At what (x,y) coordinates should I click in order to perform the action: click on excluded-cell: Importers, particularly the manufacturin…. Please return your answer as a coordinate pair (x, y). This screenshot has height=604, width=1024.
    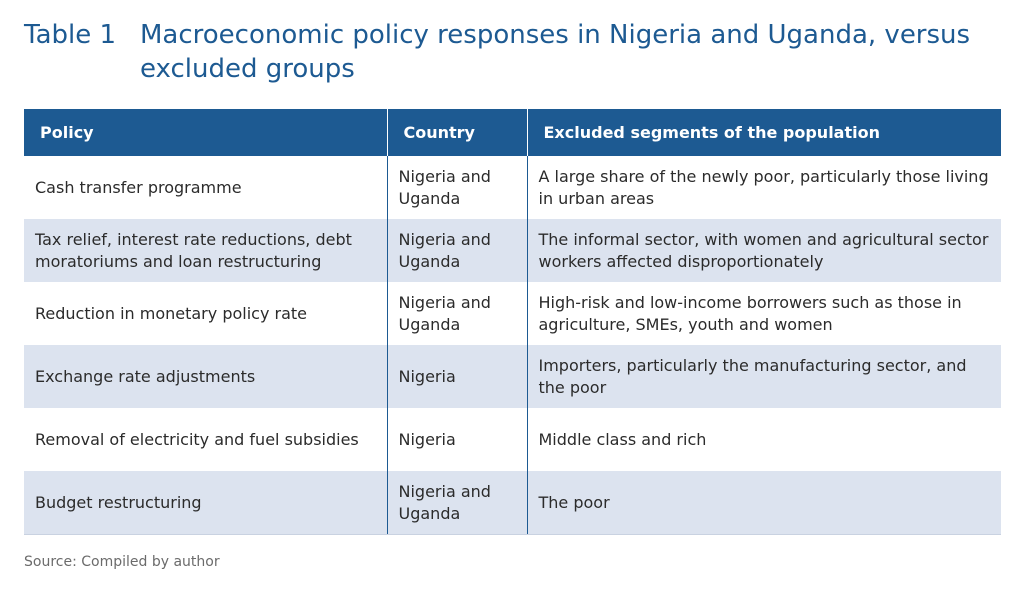
    Looking at the image, I should click on (763, 376).